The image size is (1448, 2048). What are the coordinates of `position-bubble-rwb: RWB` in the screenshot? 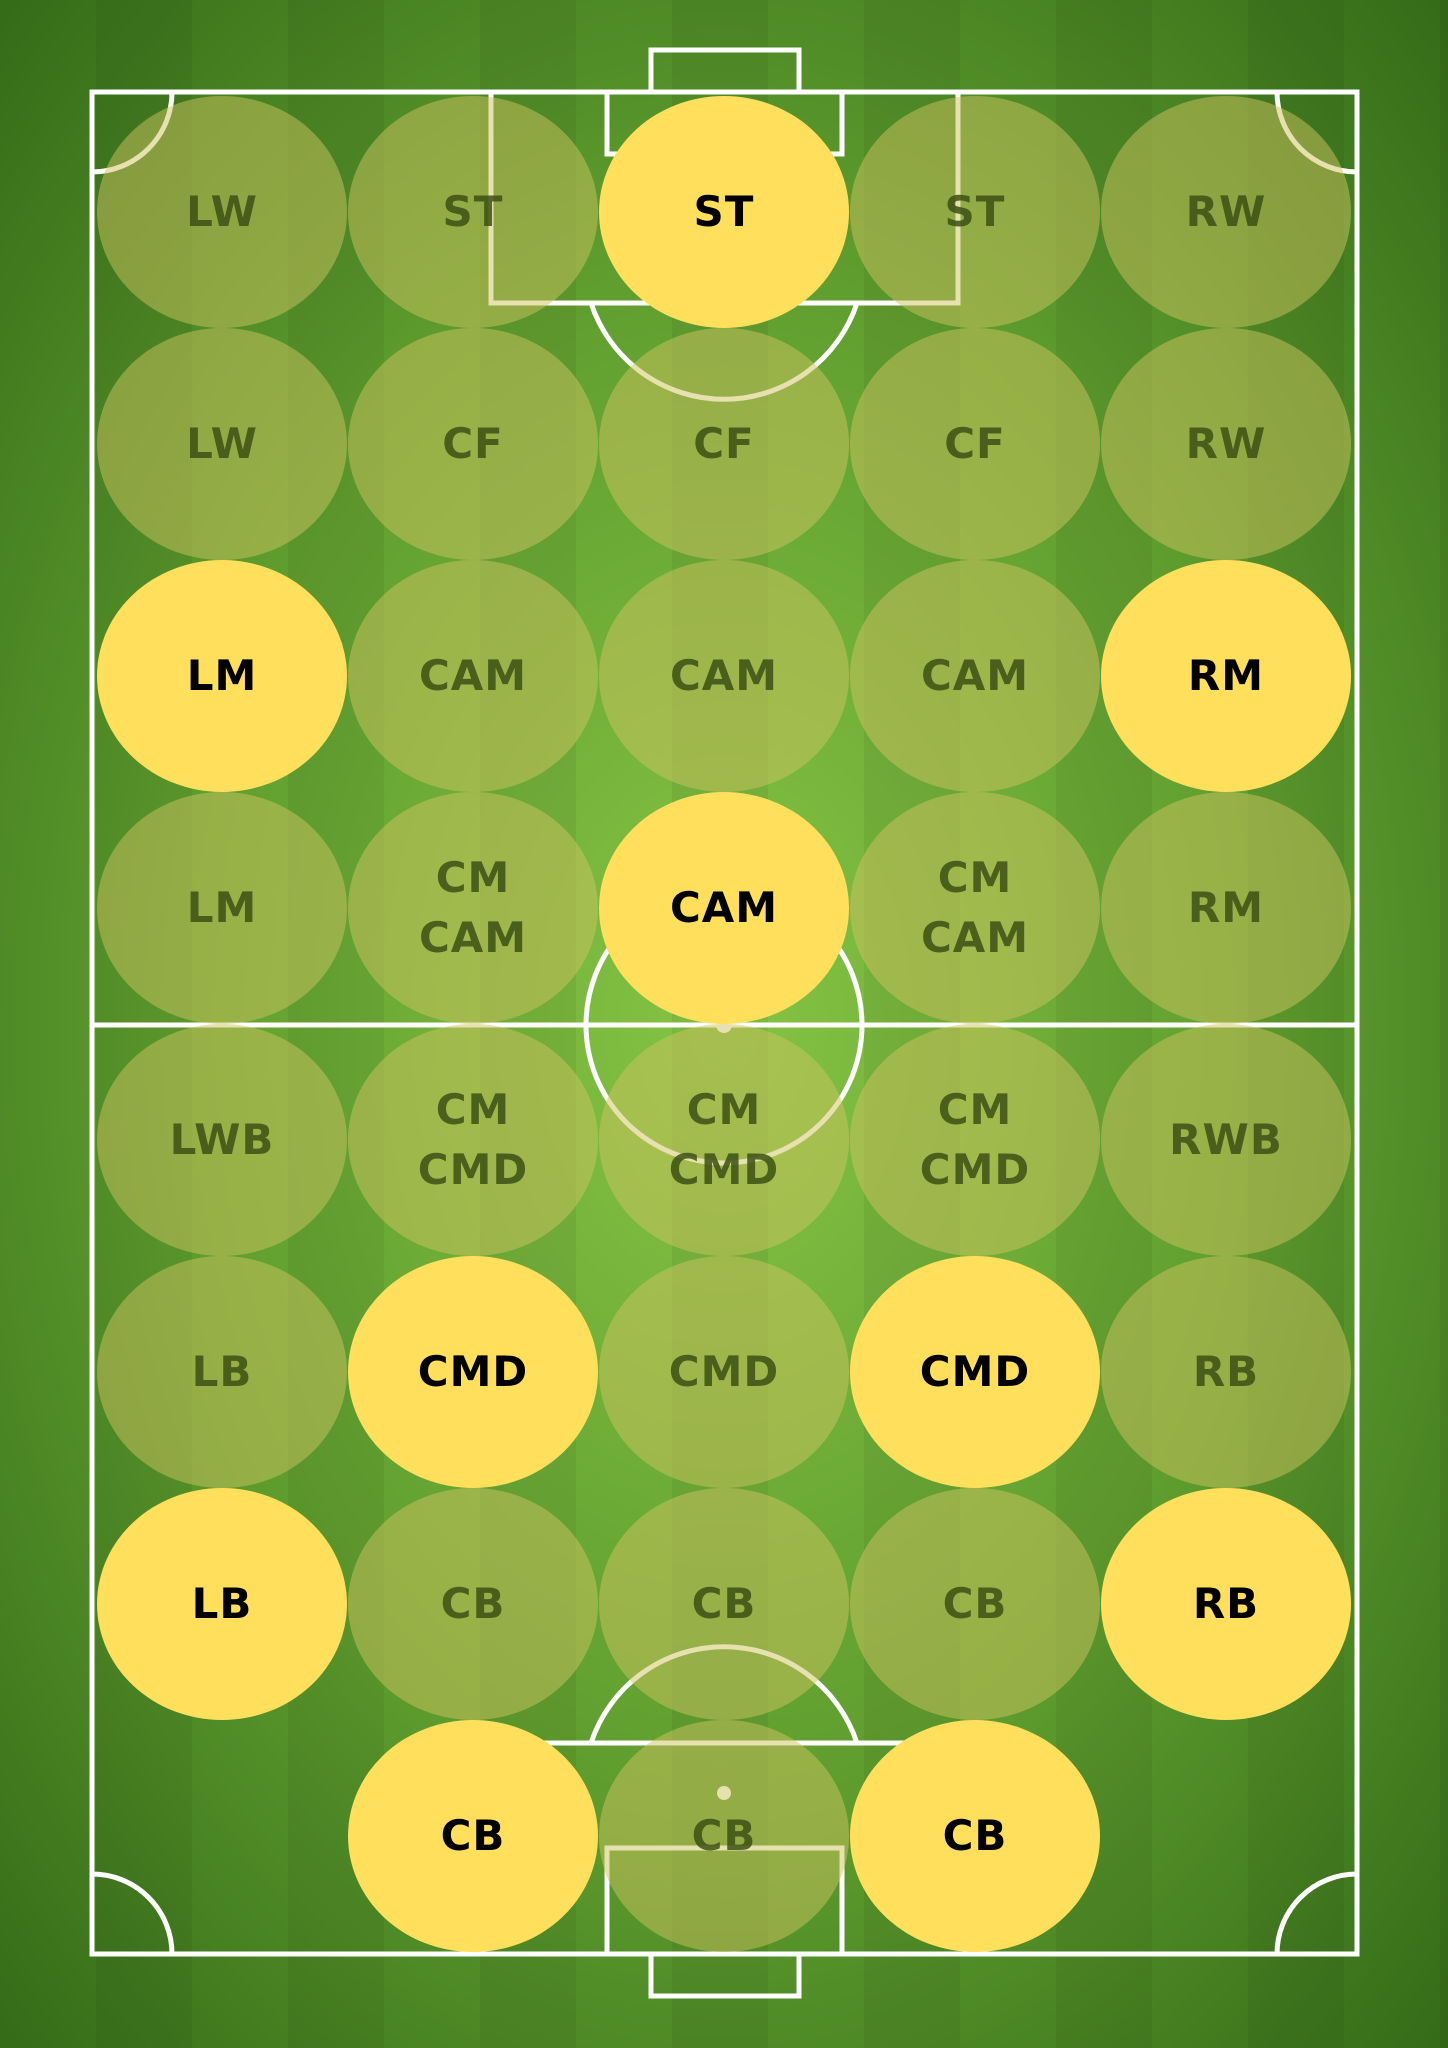 It's located at (1226, 1140).